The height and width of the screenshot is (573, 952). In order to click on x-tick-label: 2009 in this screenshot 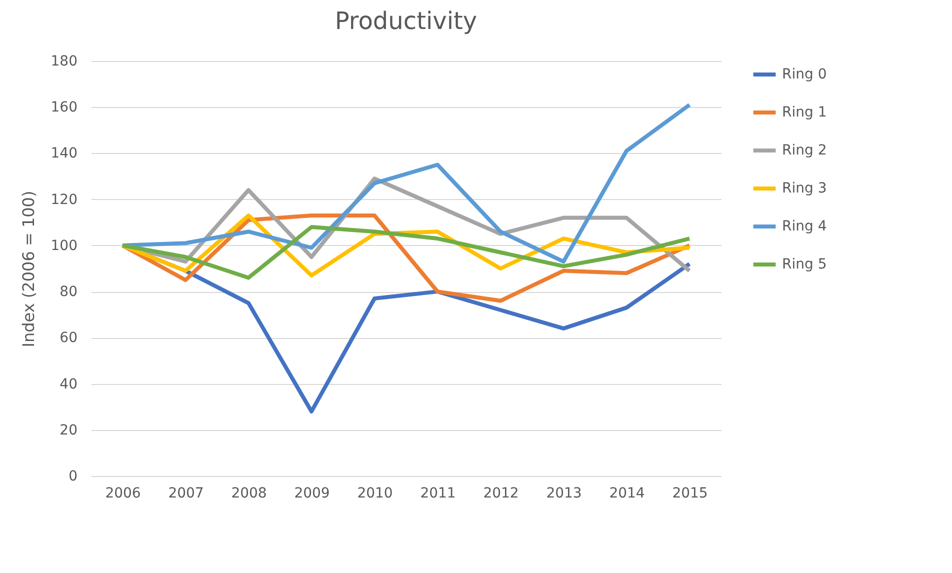, I will do `click(312, 494)`.